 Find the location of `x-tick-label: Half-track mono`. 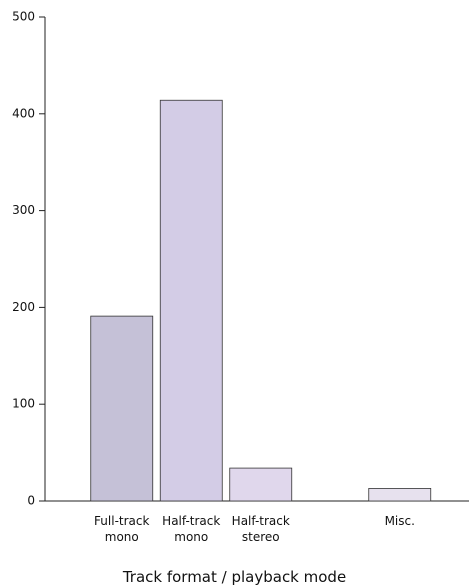

x-tick-label: Half-track mono is located at coordinates (191, 529).